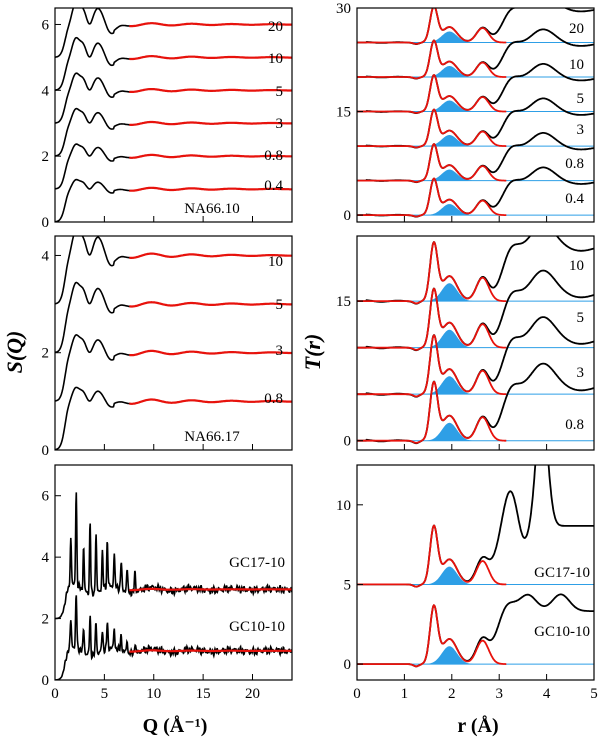 The image size is (600, 744). Describe the element at coordinates (348, 585) in the screenshot. I see `y-tick-label: 5` at that location.